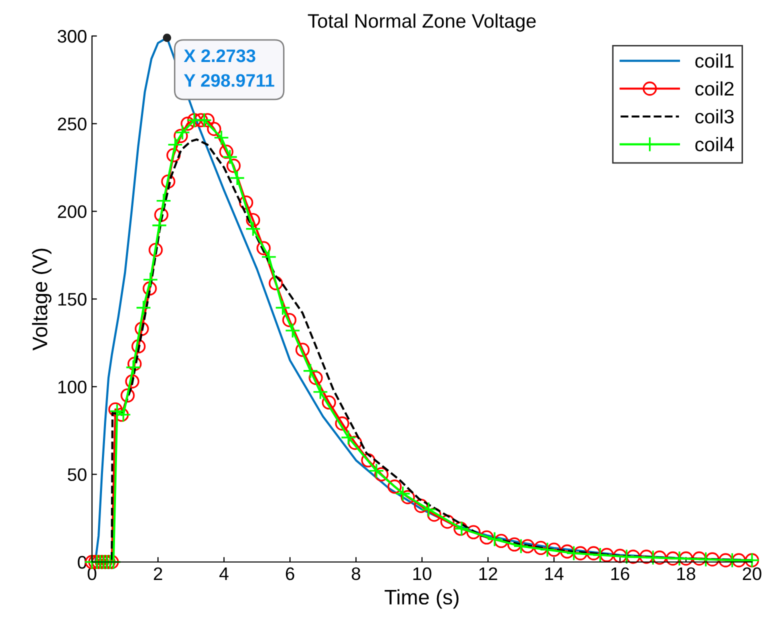 The image size is (767, 631). I want to click on annotation: X 2.2733 Y 298.9711, so click(229, 68).